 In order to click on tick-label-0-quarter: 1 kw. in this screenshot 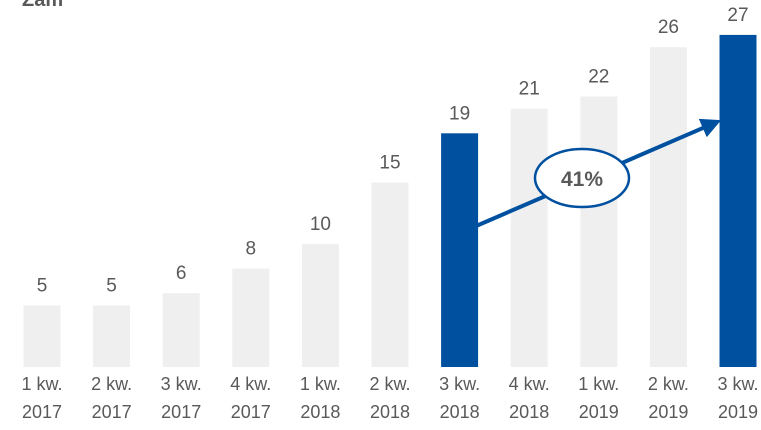, I will do `click(41, 384)`.